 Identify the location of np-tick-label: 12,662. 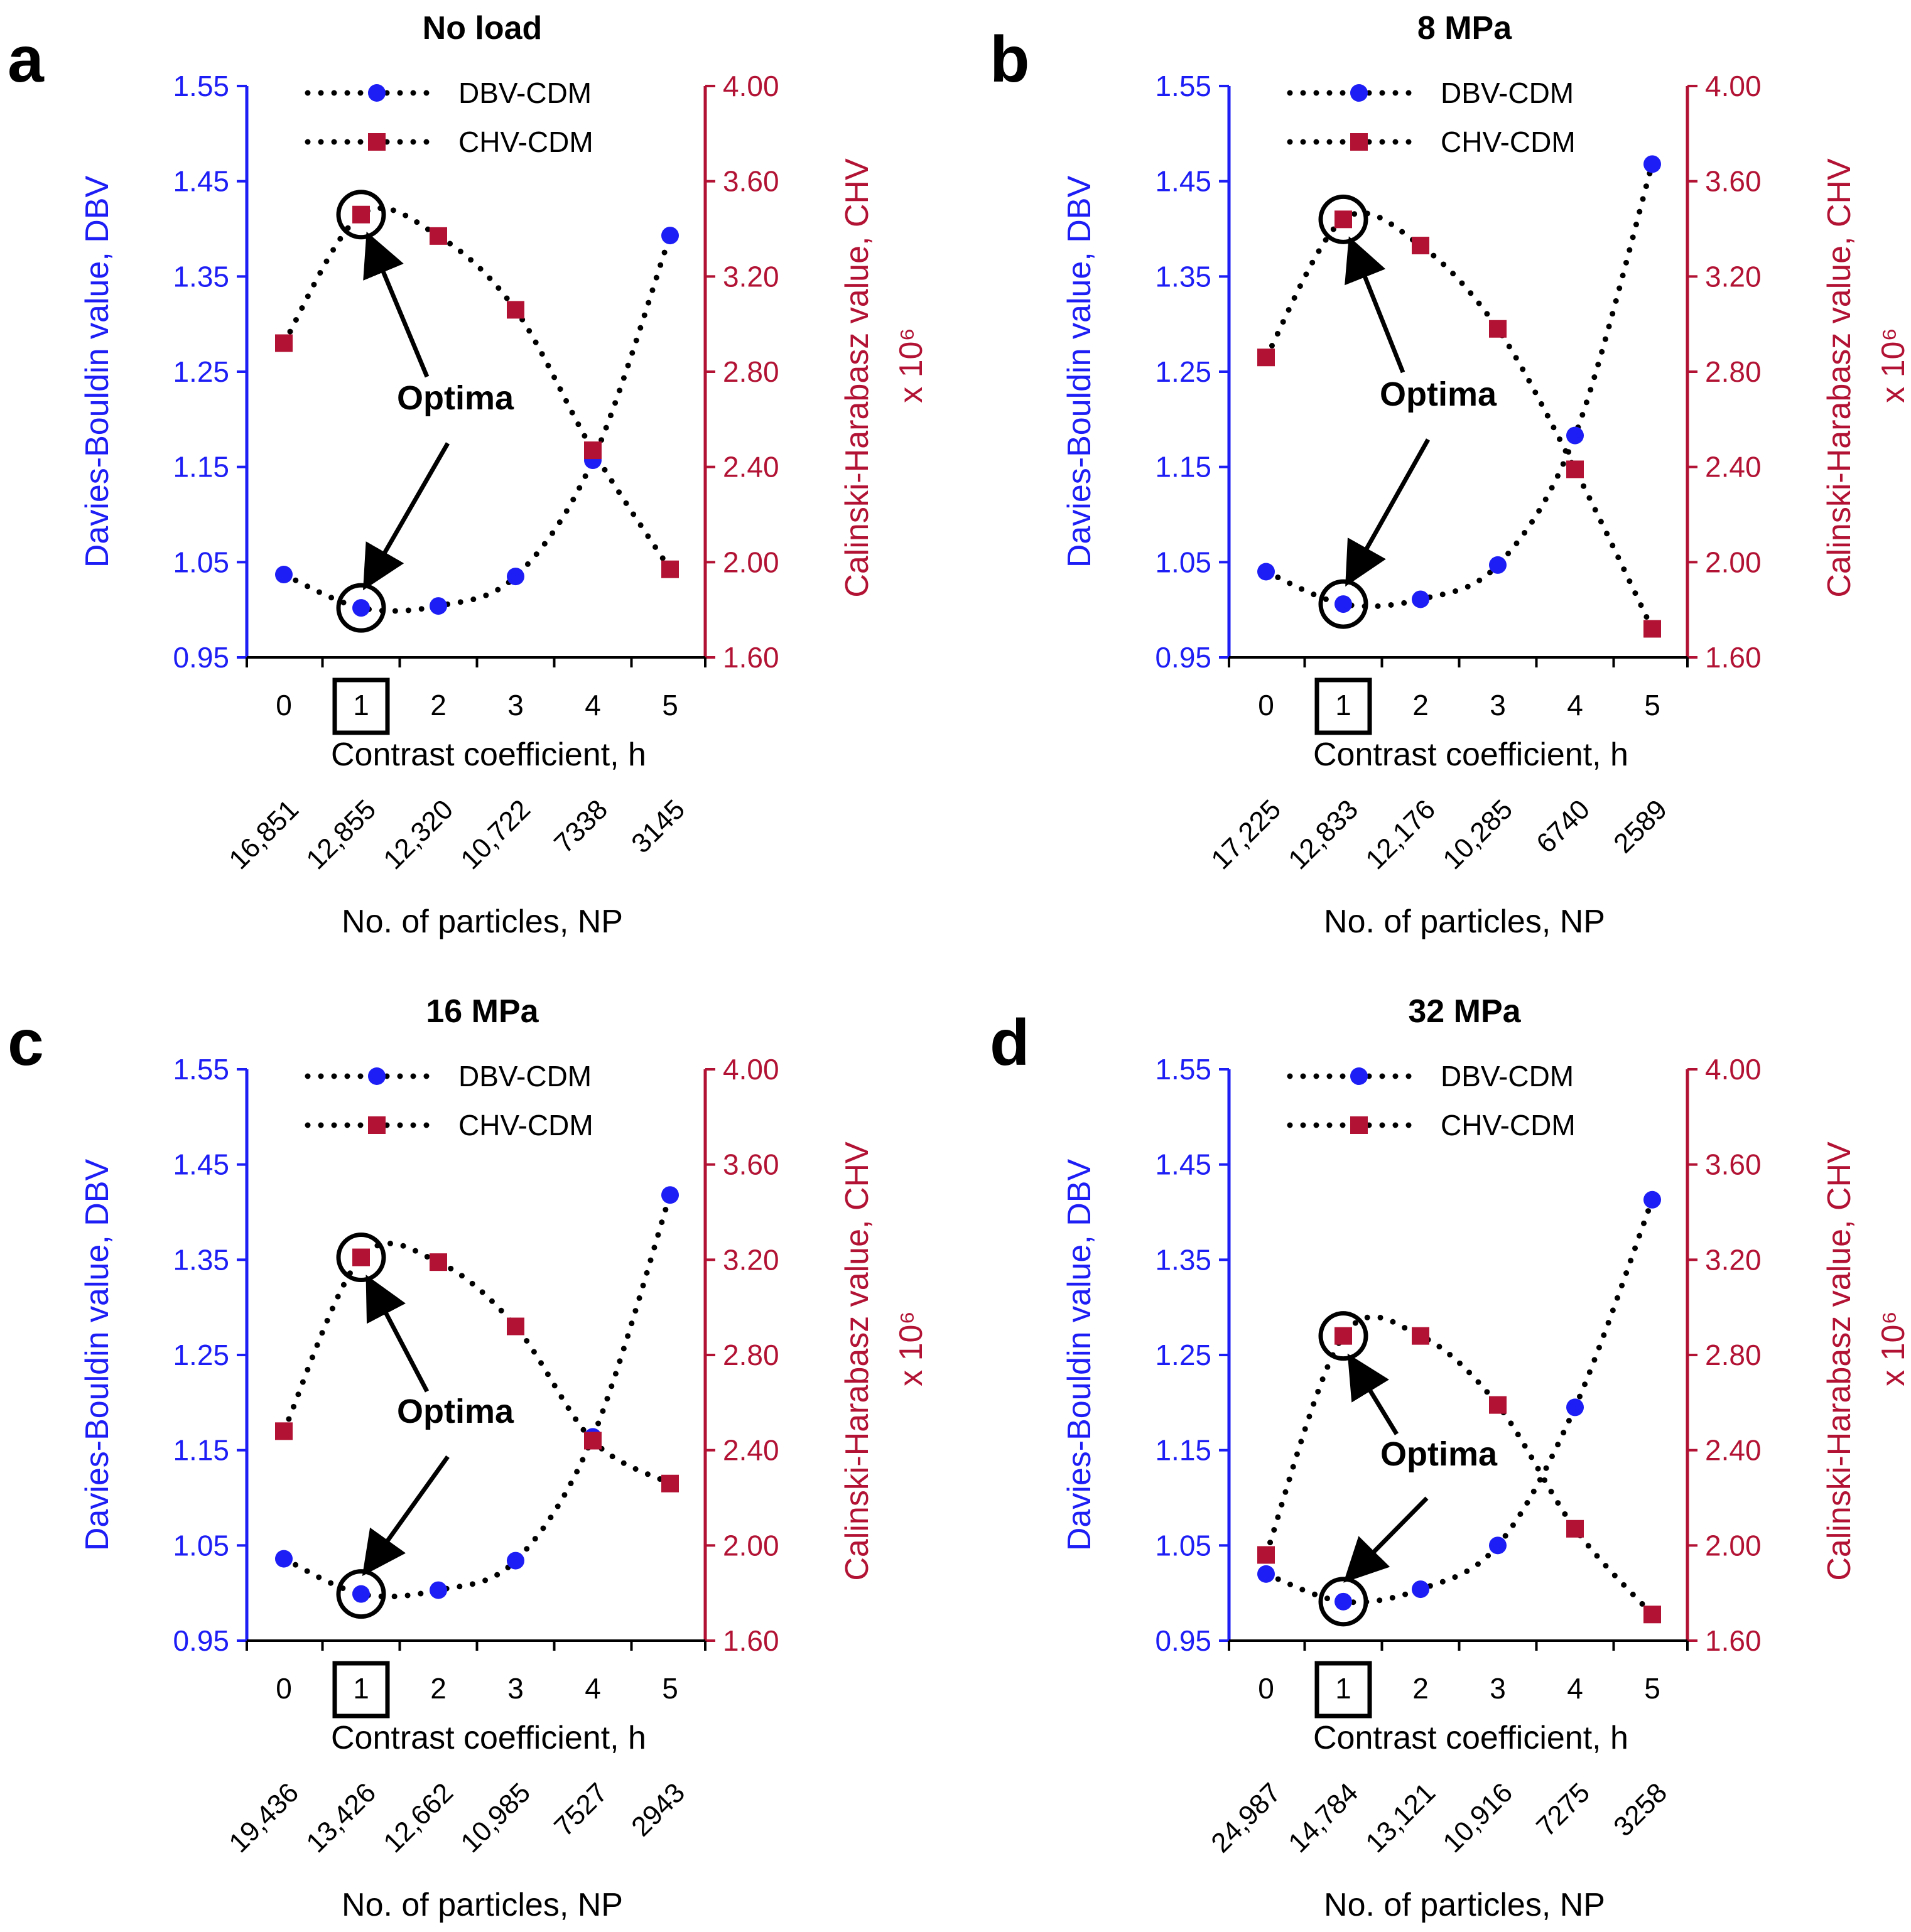
(418, 1818).